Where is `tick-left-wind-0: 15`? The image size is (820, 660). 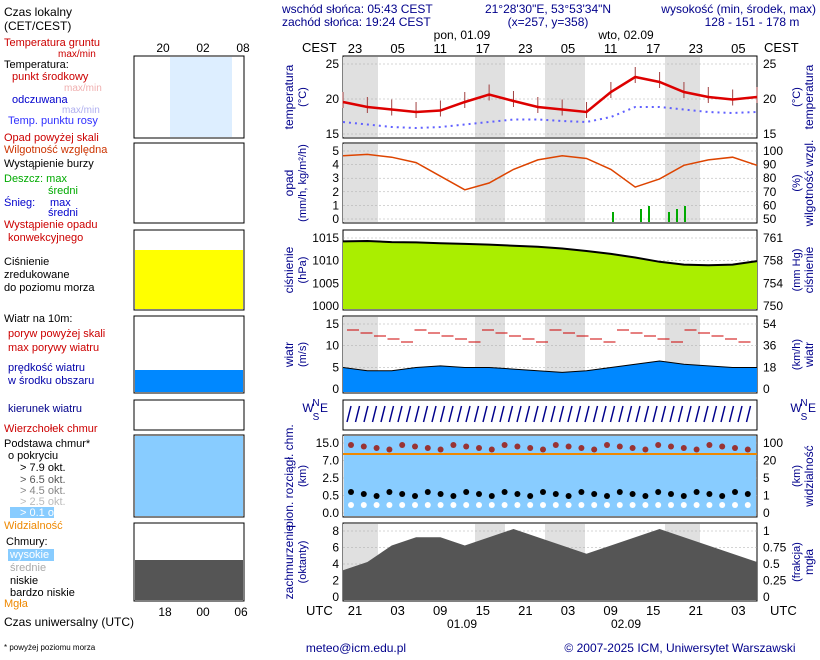
tick-left-wind-0: 15 is located at coordinates (333, 324).